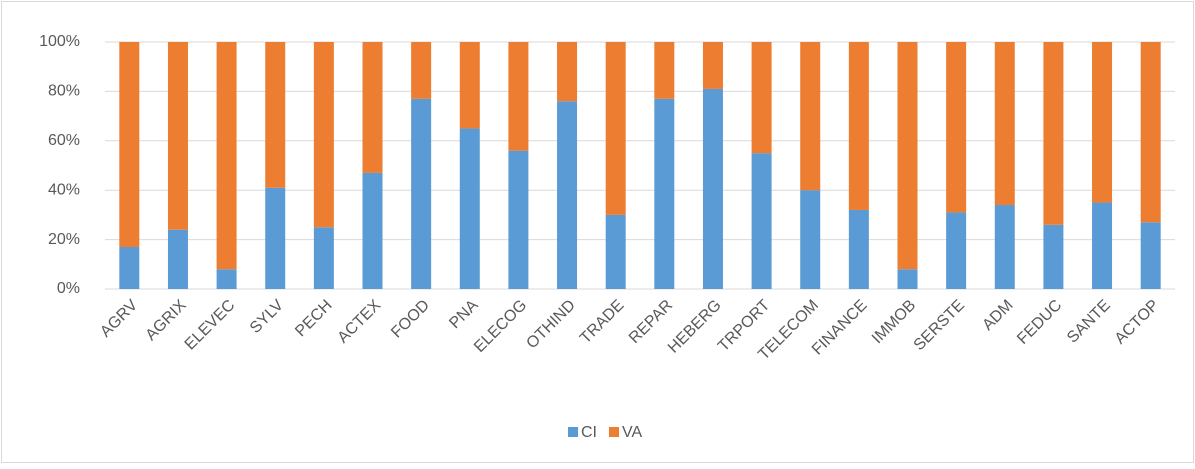 The height and width of the screenshot is (469, 1195). What do you see at coordinates (59, 41) in the screenshot?
I see `y-tick-label: 100%` at bounding box center [59, 41].